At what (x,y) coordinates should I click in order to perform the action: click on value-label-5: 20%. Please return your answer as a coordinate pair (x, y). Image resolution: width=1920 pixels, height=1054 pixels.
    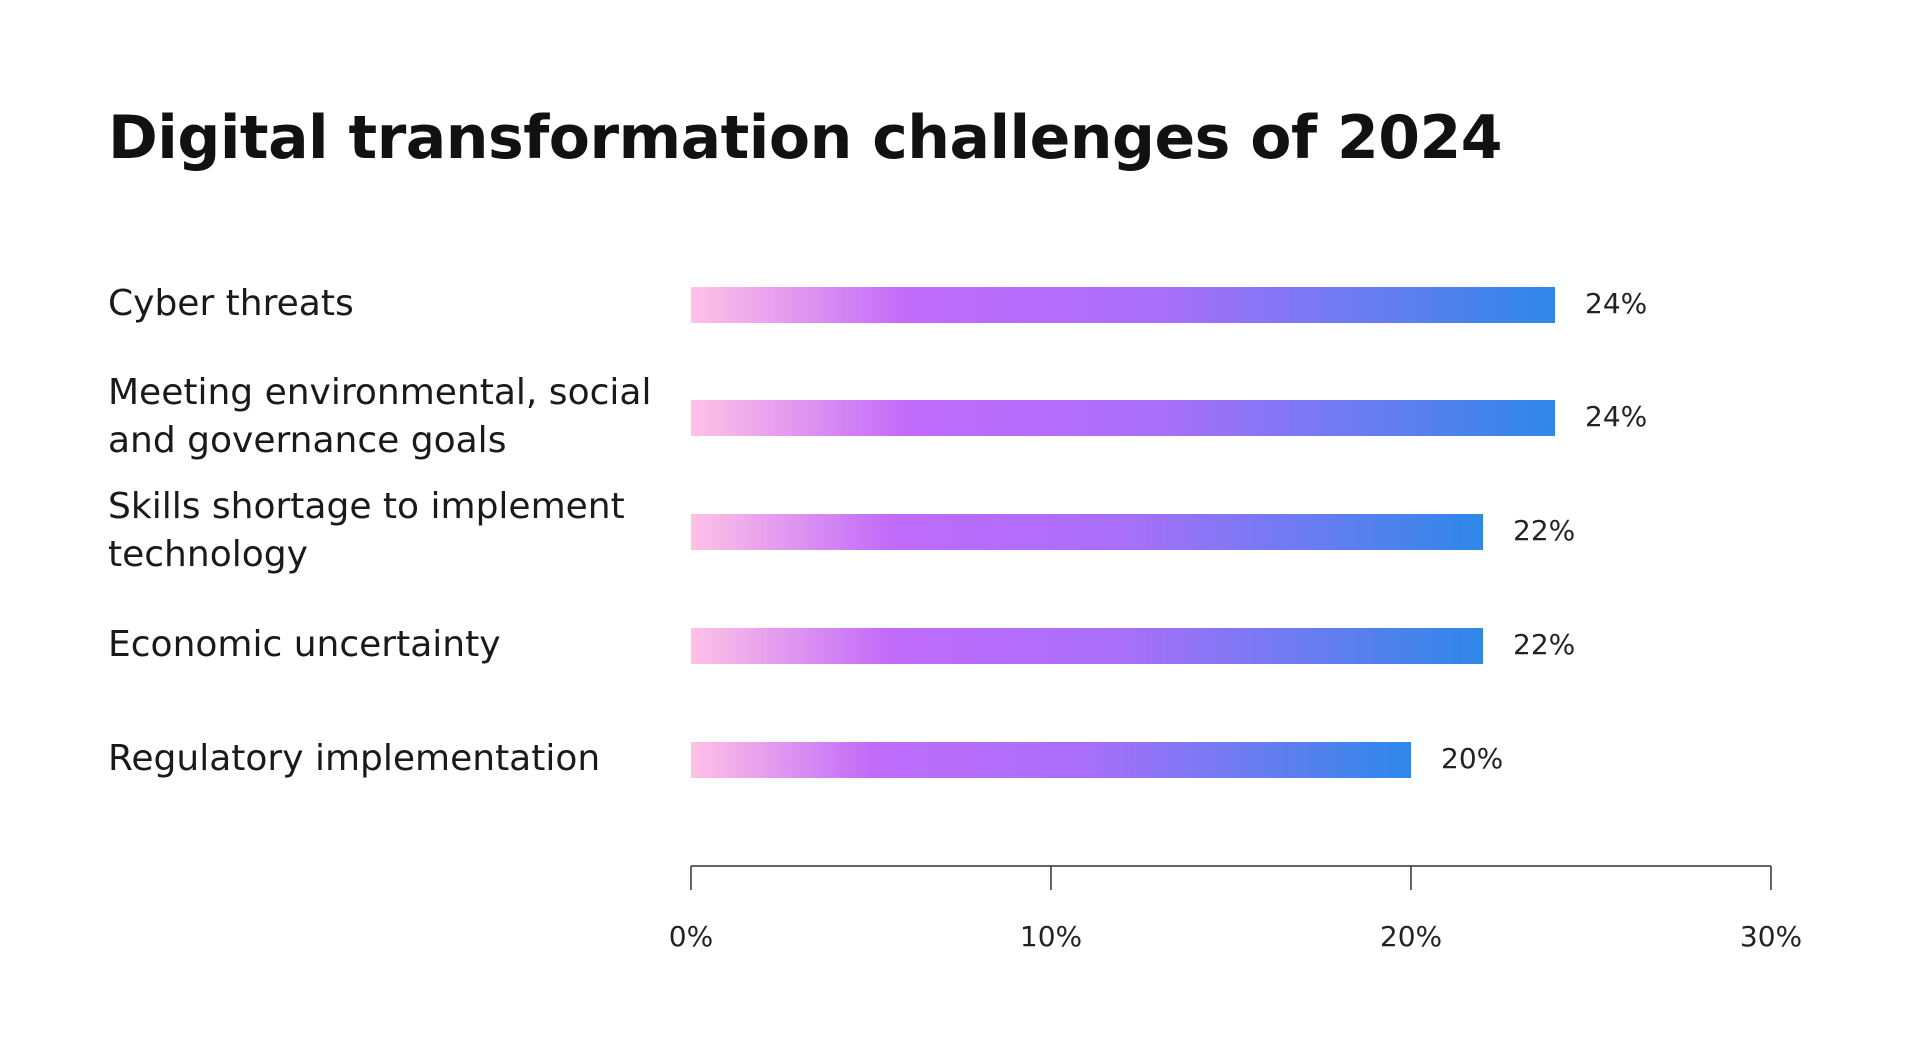
    Looking at the image, I should click on (1472, 758).